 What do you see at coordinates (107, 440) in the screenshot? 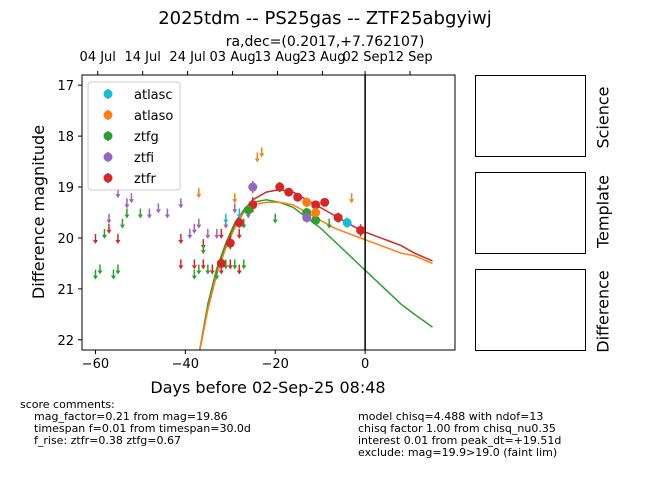
I see `score-comment-line: f_rise: ztfr=0.38 ztfg=0.67` at bounding box center [107, 440].